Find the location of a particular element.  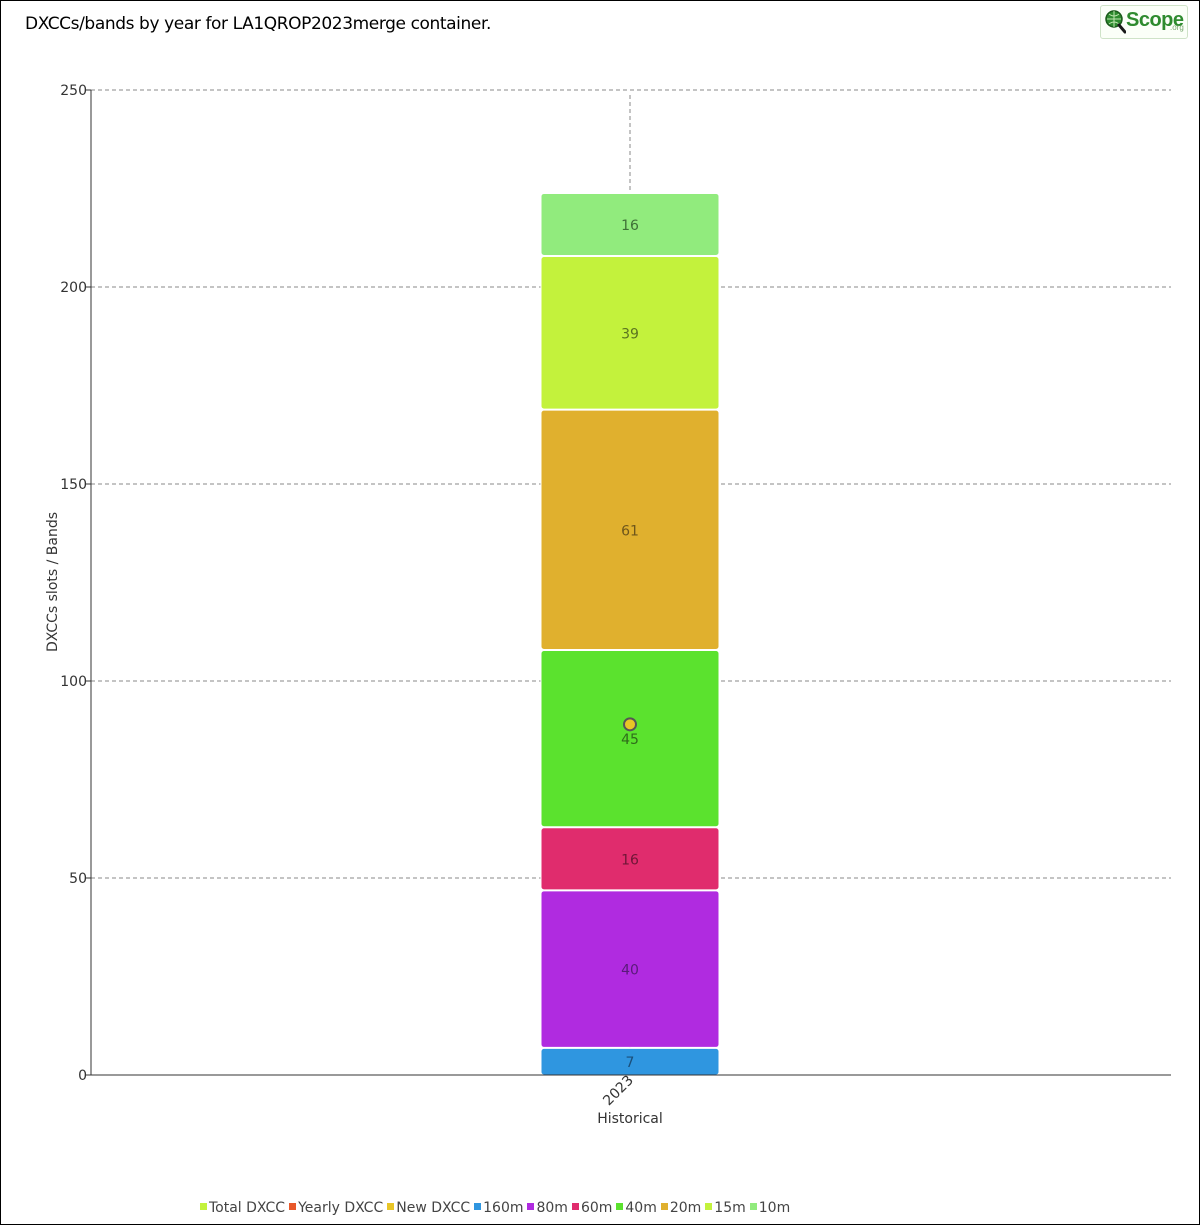

bar-label-10m: 16 is located at coordinates (630, 226).